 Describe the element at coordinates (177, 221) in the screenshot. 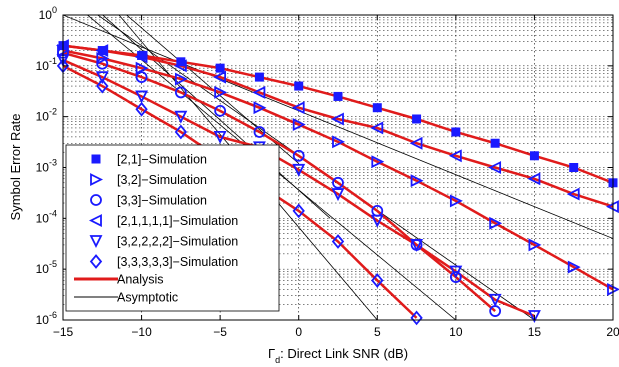

I see `legend-entry-label: [2,1,1,1,1]−Simulation` at that location.